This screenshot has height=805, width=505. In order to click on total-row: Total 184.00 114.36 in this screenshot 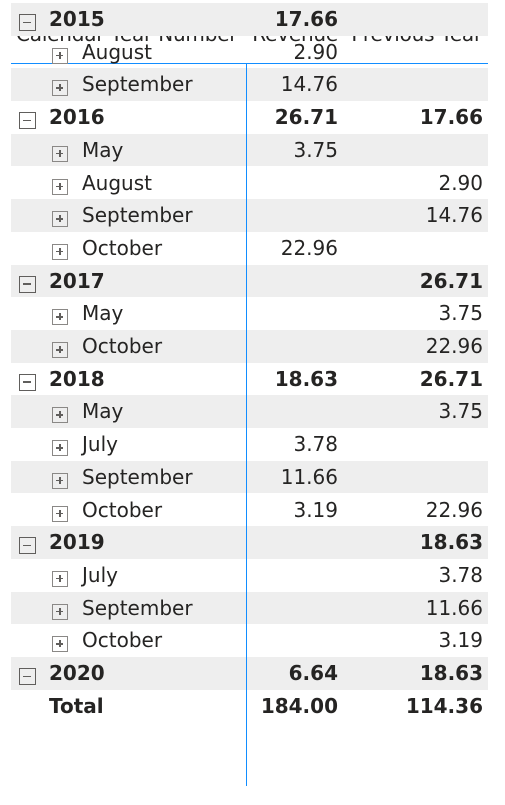, I will do `click(249, 706)`.